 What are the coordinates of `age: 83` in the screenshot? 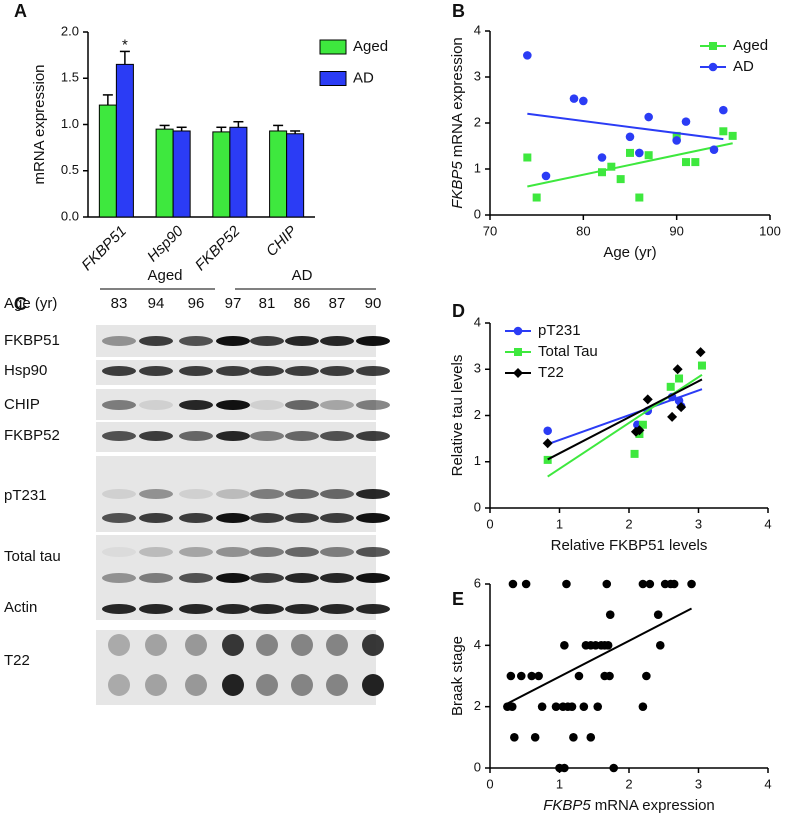 It's located at (119, 303).